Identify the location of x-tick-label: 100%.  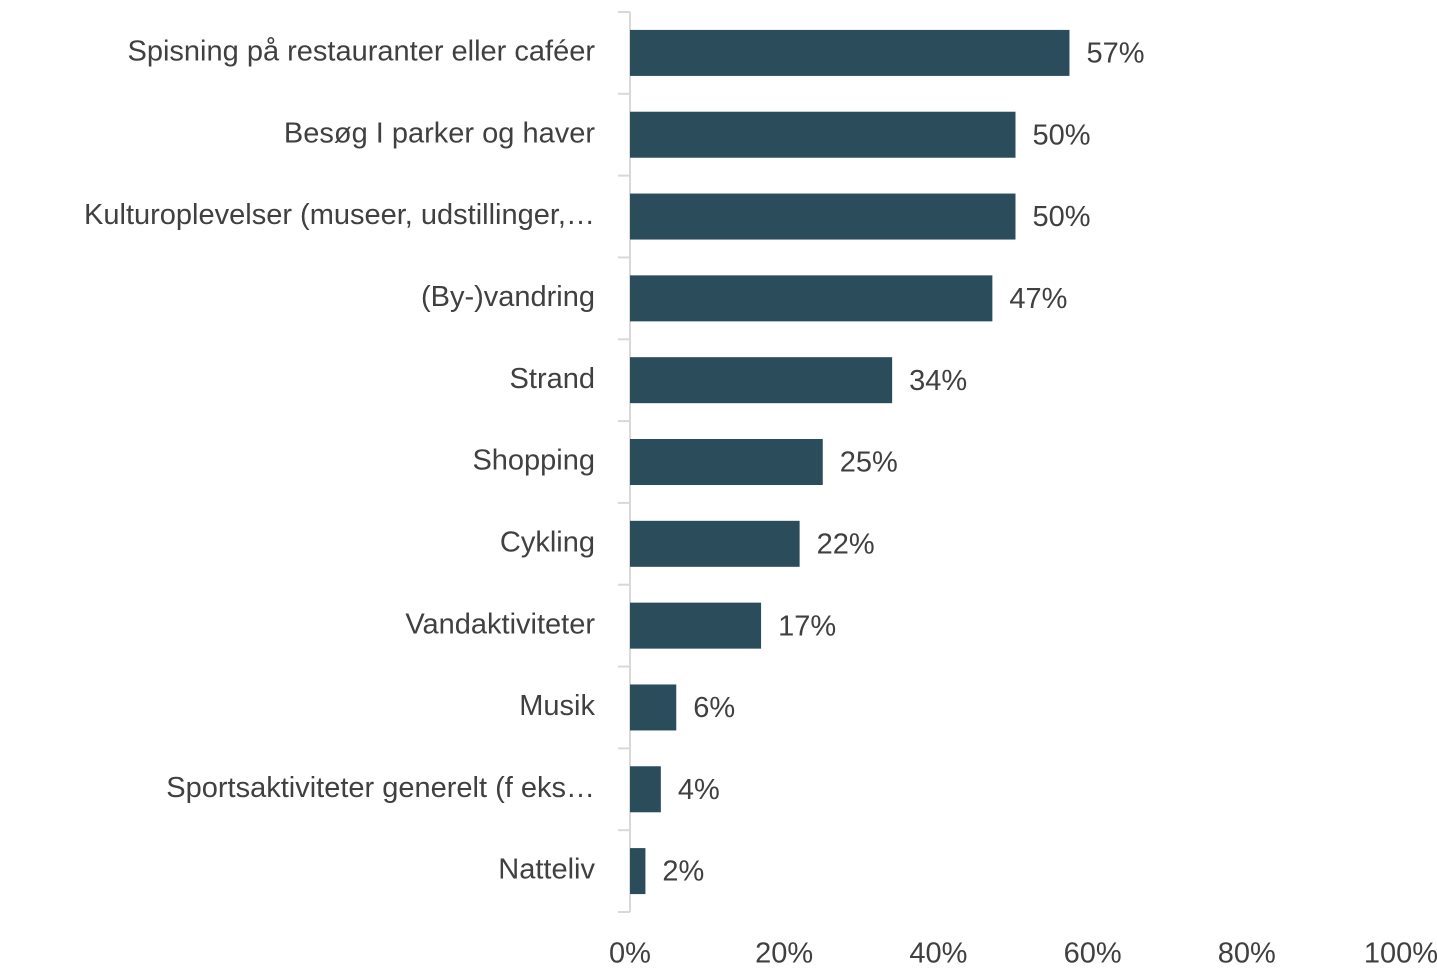
(1400, 953).